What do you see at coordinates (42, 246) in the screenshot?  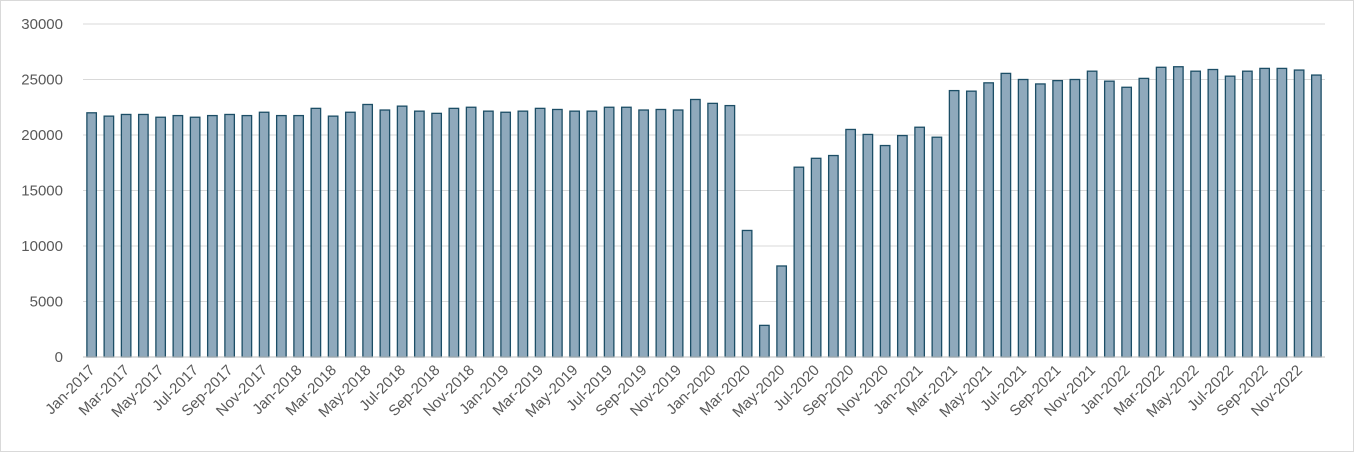 I see `y-tick-label: 10000` at bounding box center [42, 246].